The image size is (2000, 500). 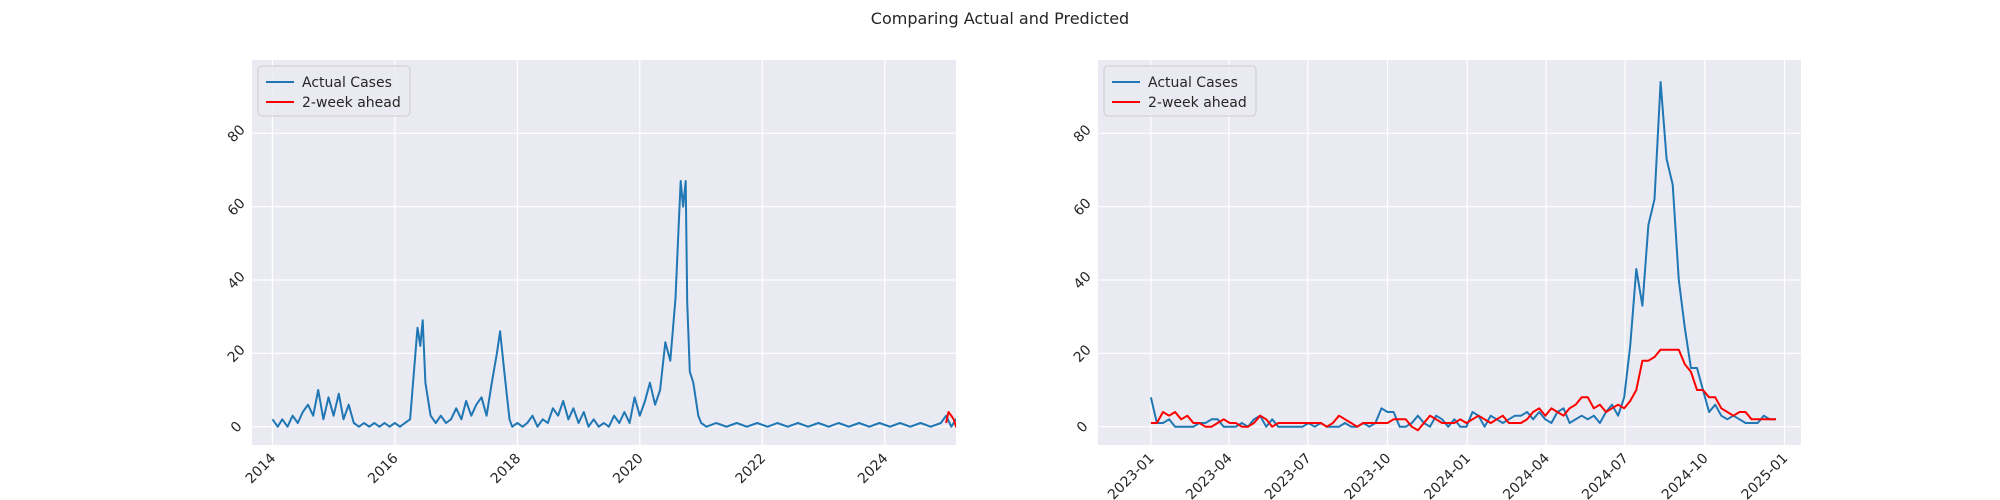 I want to click on chart1-legend-label: 2-week ahead, so click(x=351, y=103).